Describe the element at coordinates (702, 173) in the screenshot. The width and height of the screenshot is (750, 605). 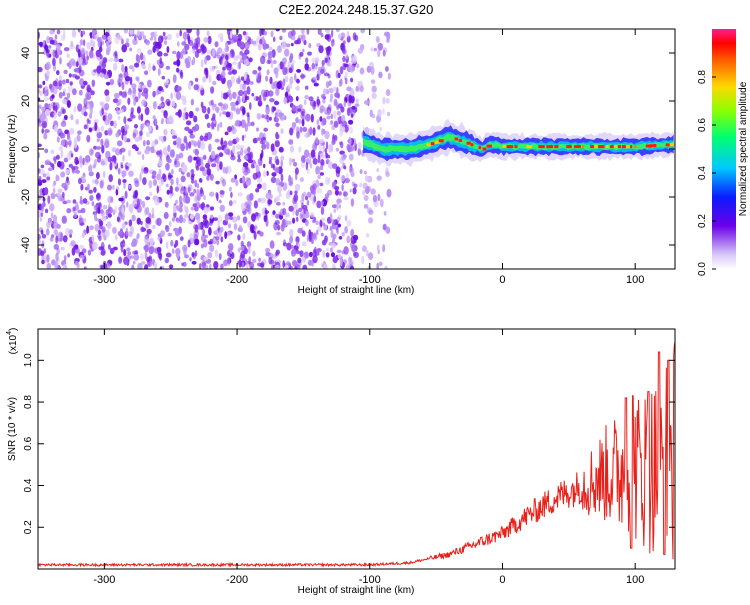
I see `colorbar-tick-label: 0.4` at that location.